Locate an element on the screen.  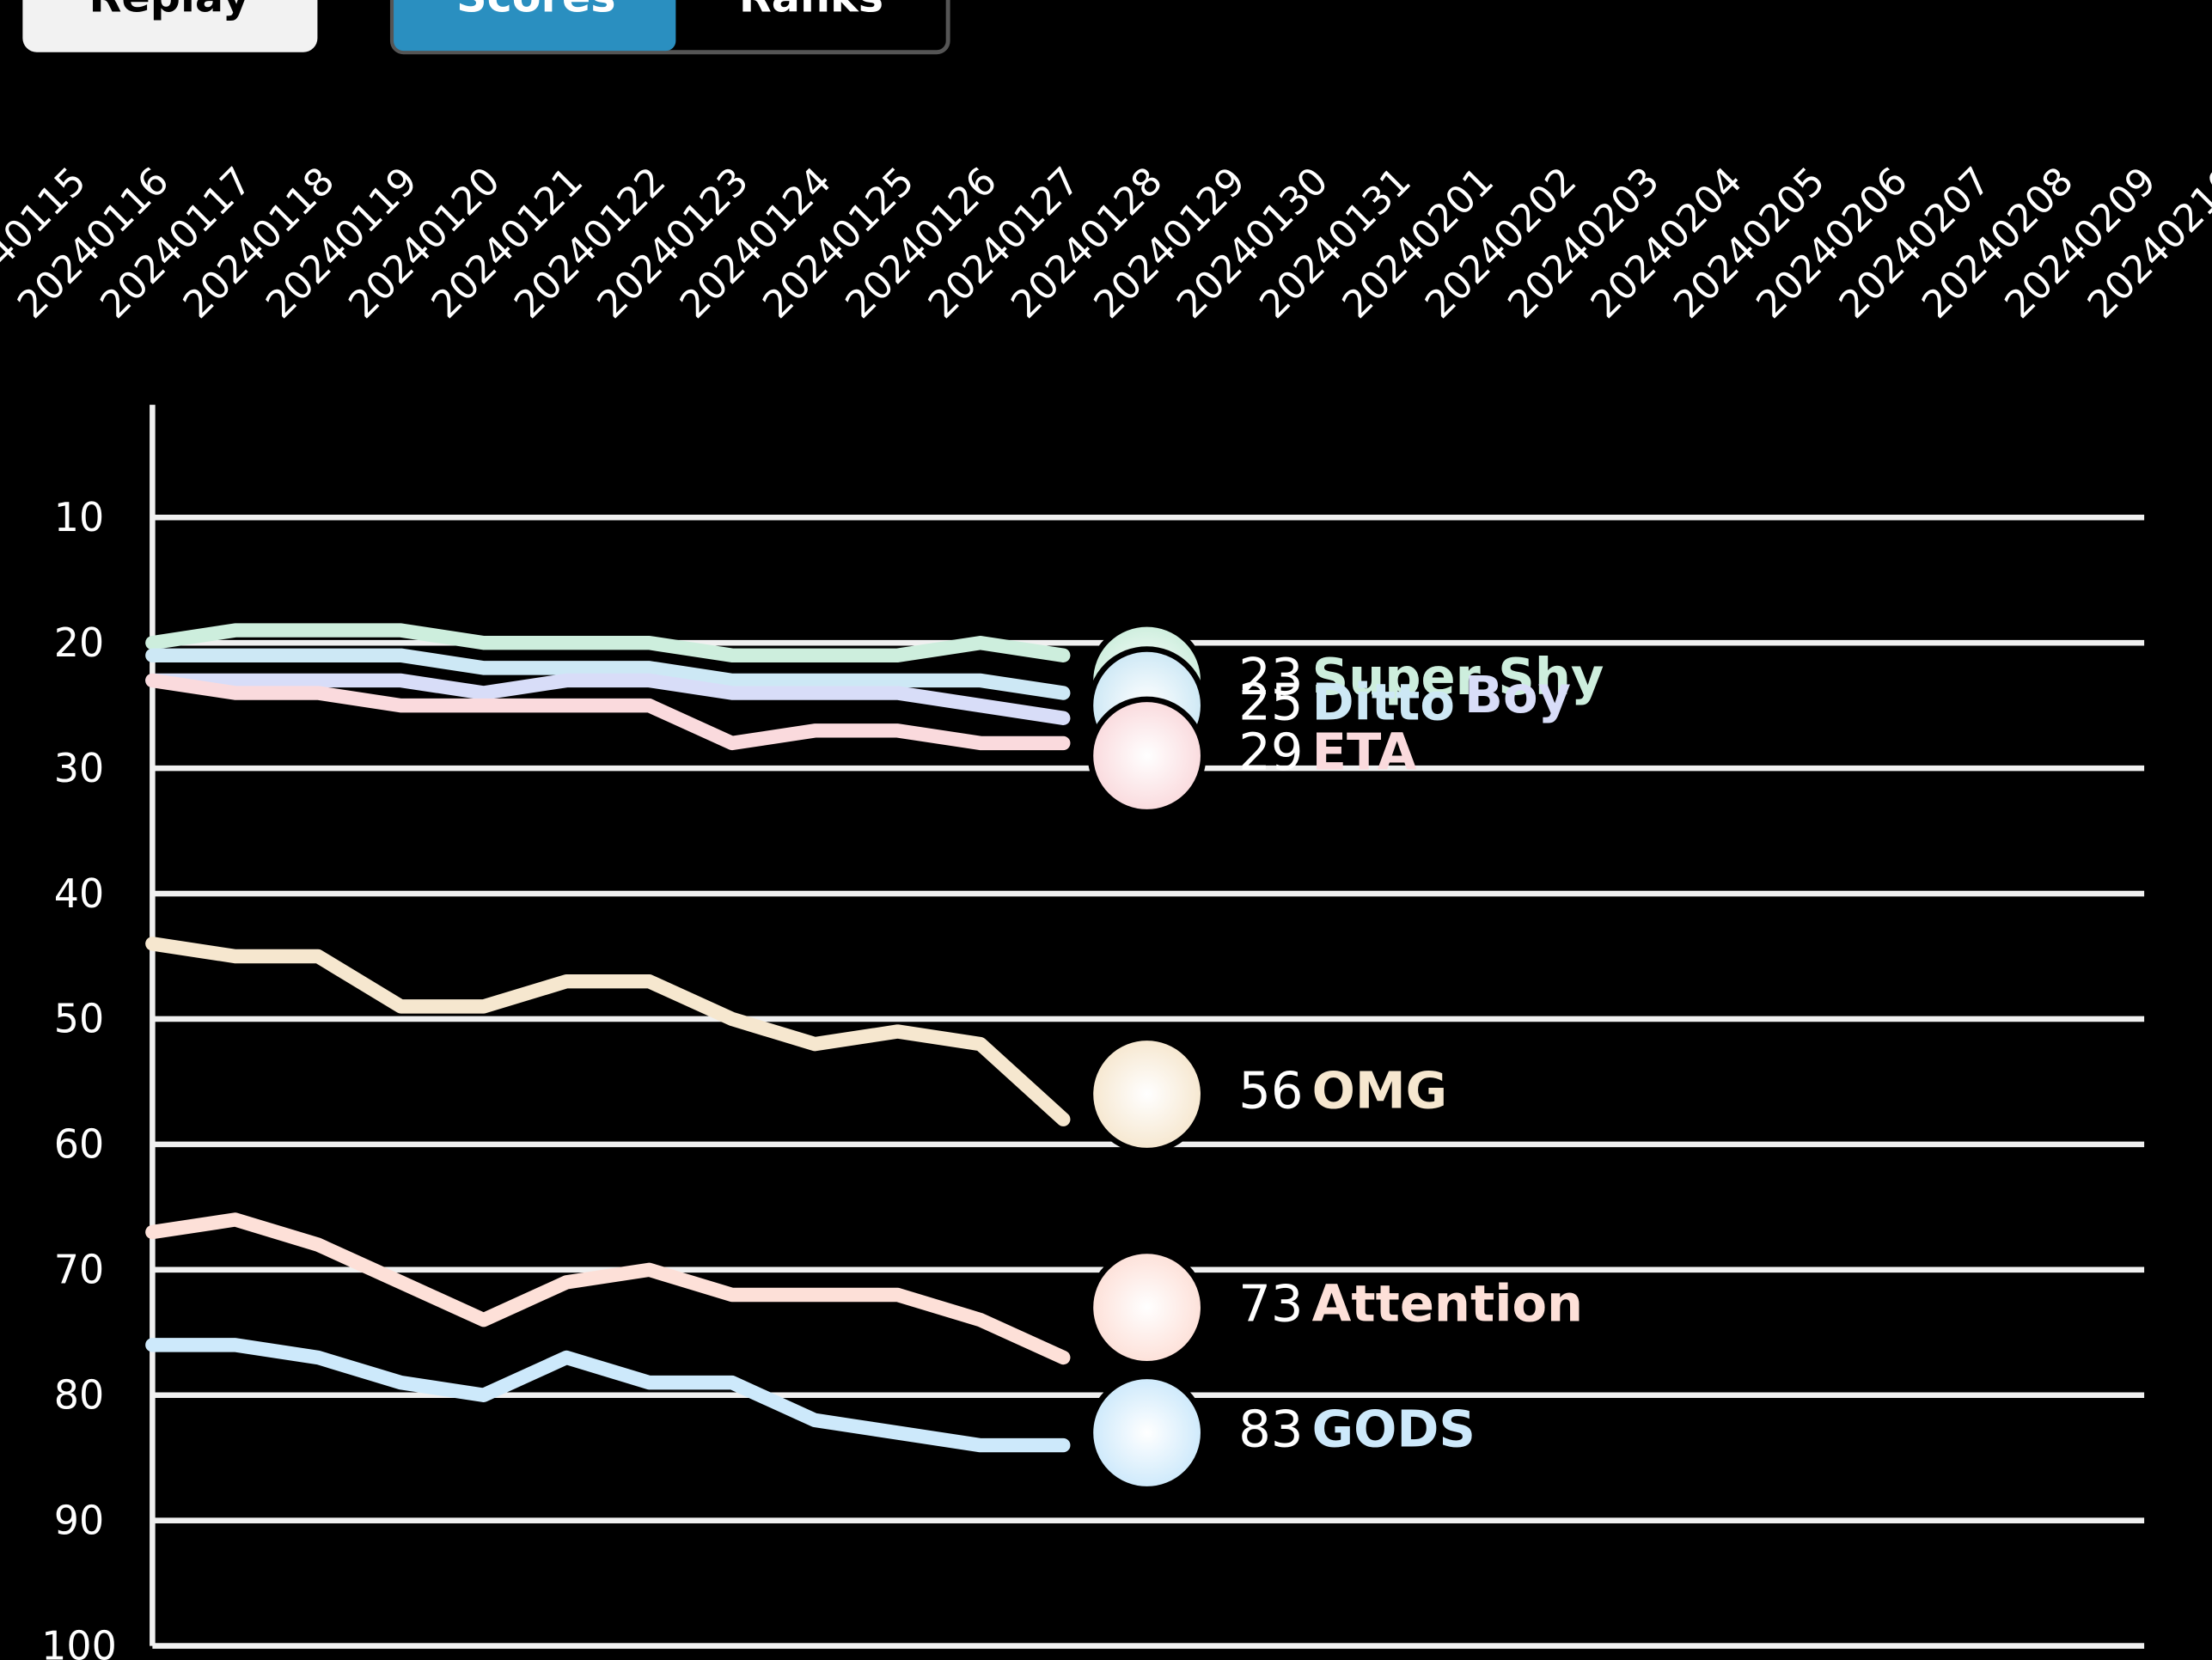
y-tick-label: 20 is located at coordinates (79, 642).